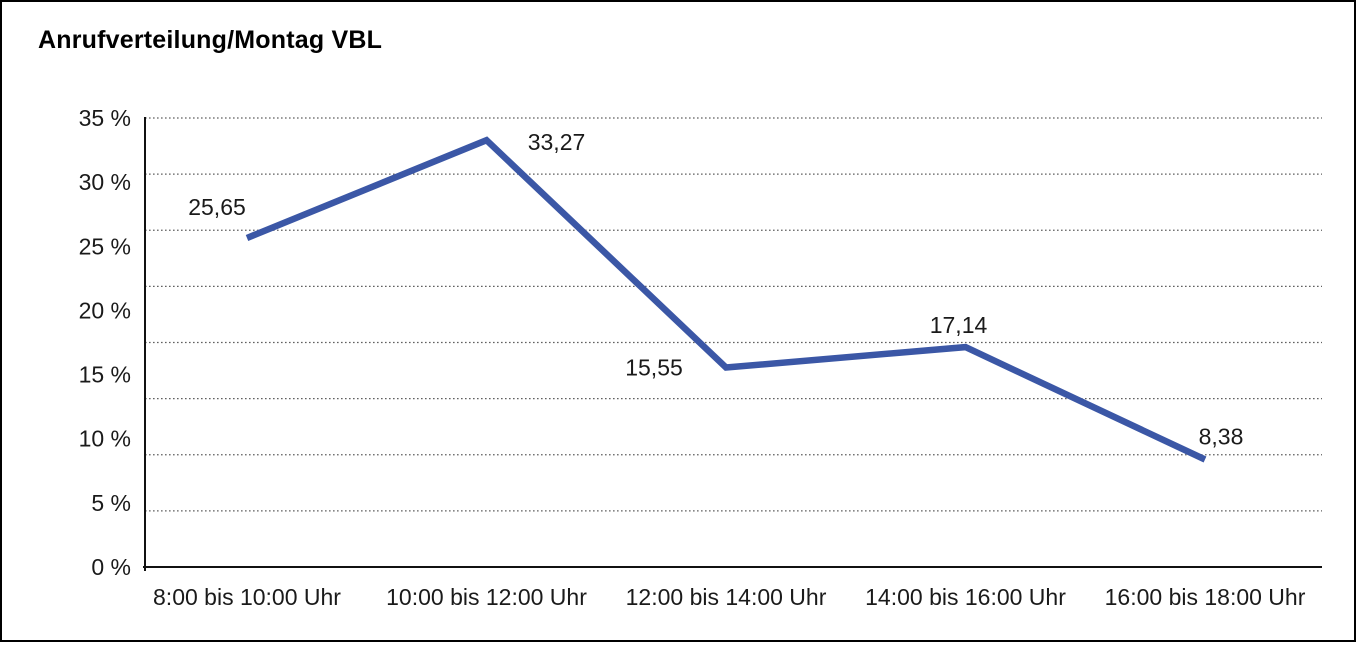 The image size is (1363, 646). What do you see at coordinates (210, 40) in the screenshot?
I see `chart-title: Anrufverteilung/Montag VBL` at bounding box center [210, 40].